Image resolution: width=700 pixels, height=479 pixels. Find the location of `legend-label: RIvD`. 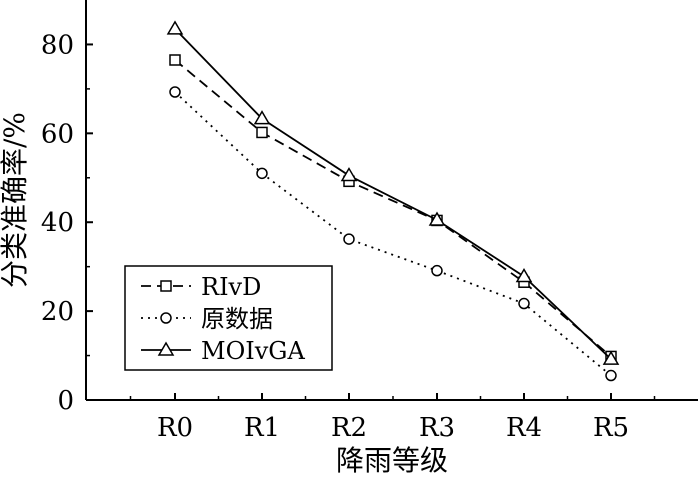

legend-label: RIvD is located at coordinates (231, 287).